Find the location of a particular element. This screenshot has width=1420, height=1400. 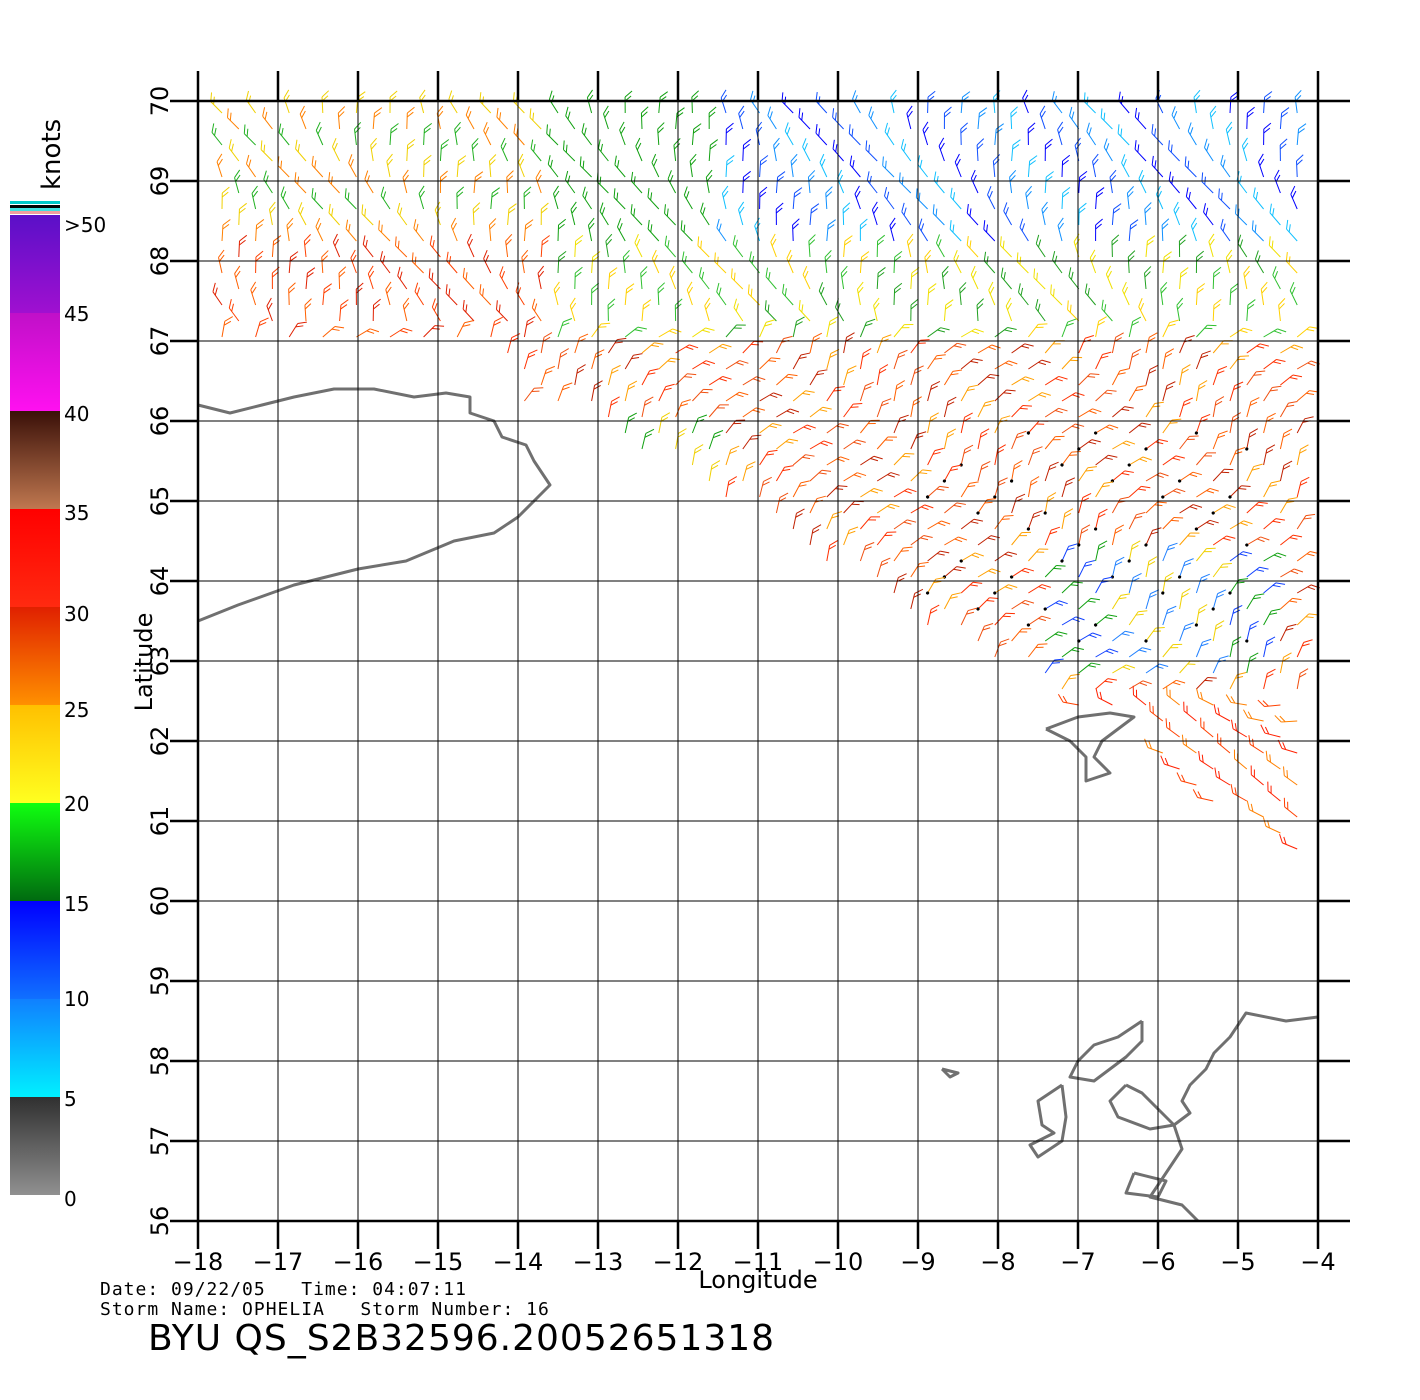

coastline-skye is located at coordinates (1142, 1107).